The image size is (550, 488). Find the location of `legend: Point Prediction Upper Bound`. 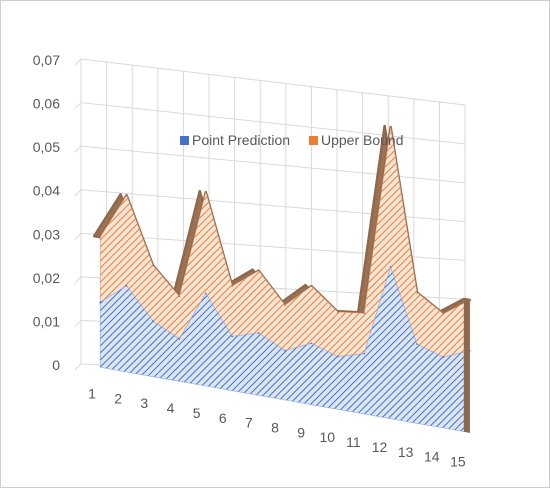

legend: Point Prediction Upper Bound is located at coordinates (292, 140).